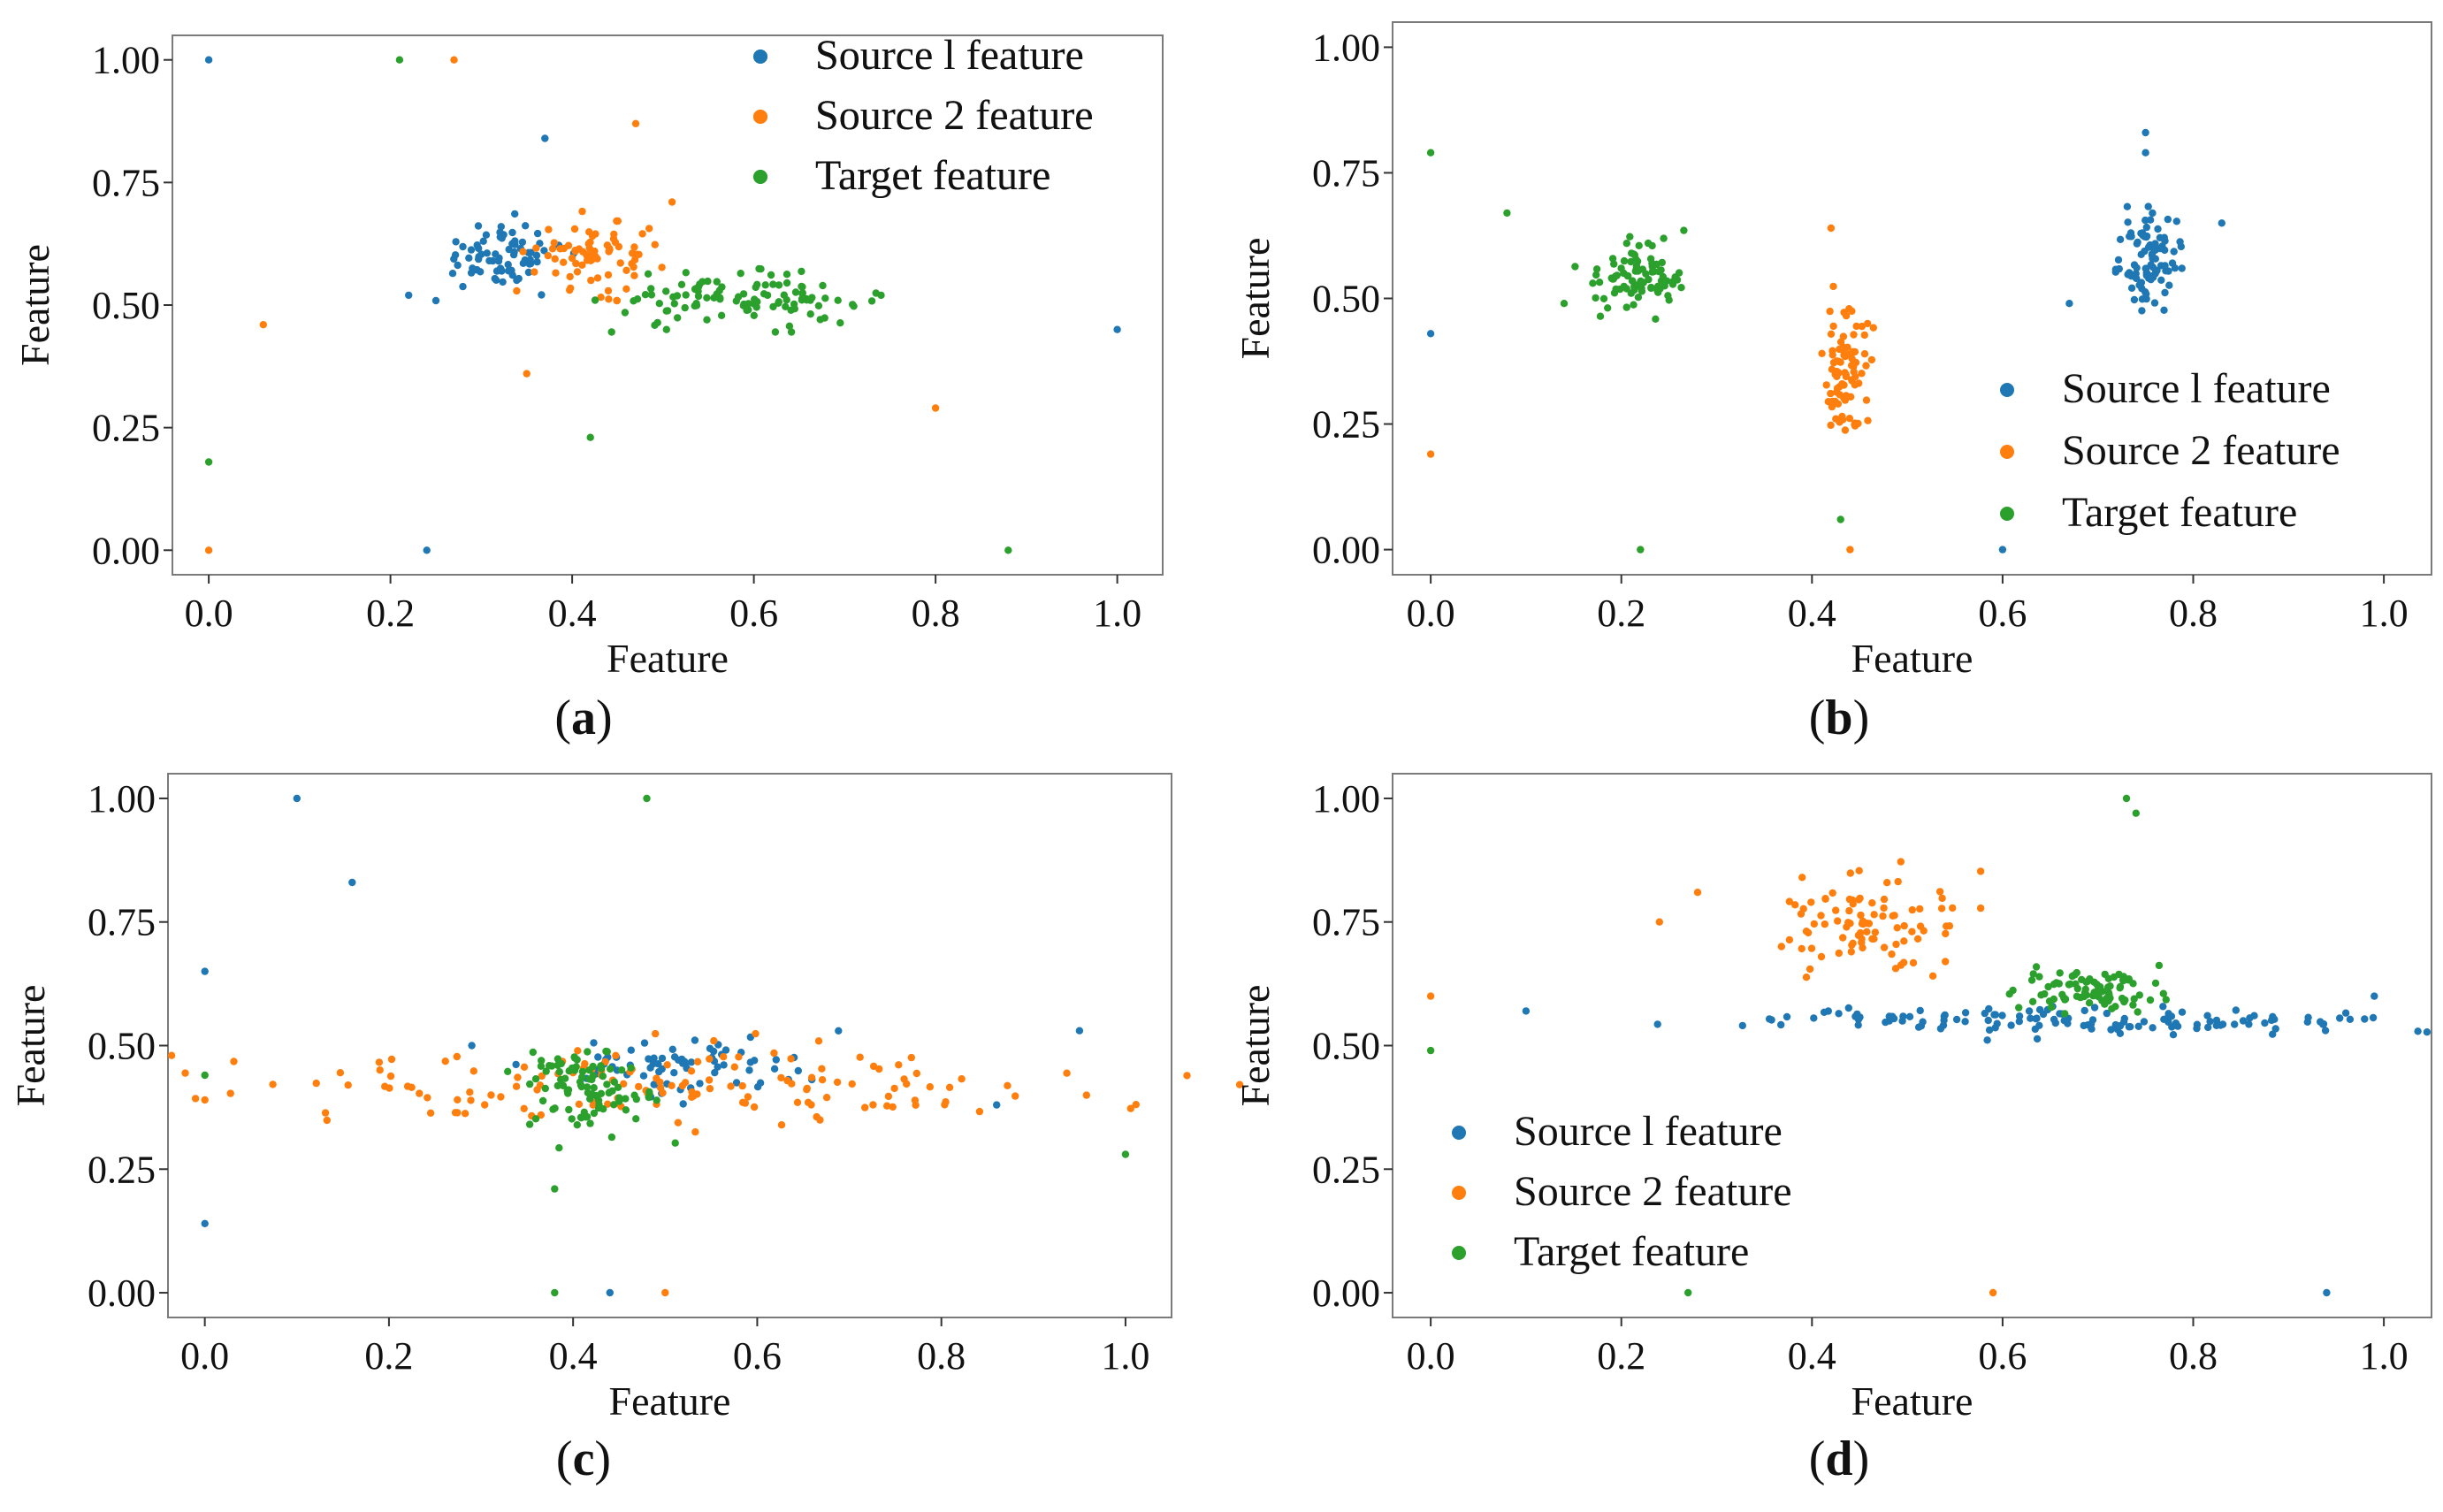 The image size is (2443, 1512). Describe the element at coordinates (2384, 1356) in the screenshot. I see `x-tick-label: 1.0` at that location.